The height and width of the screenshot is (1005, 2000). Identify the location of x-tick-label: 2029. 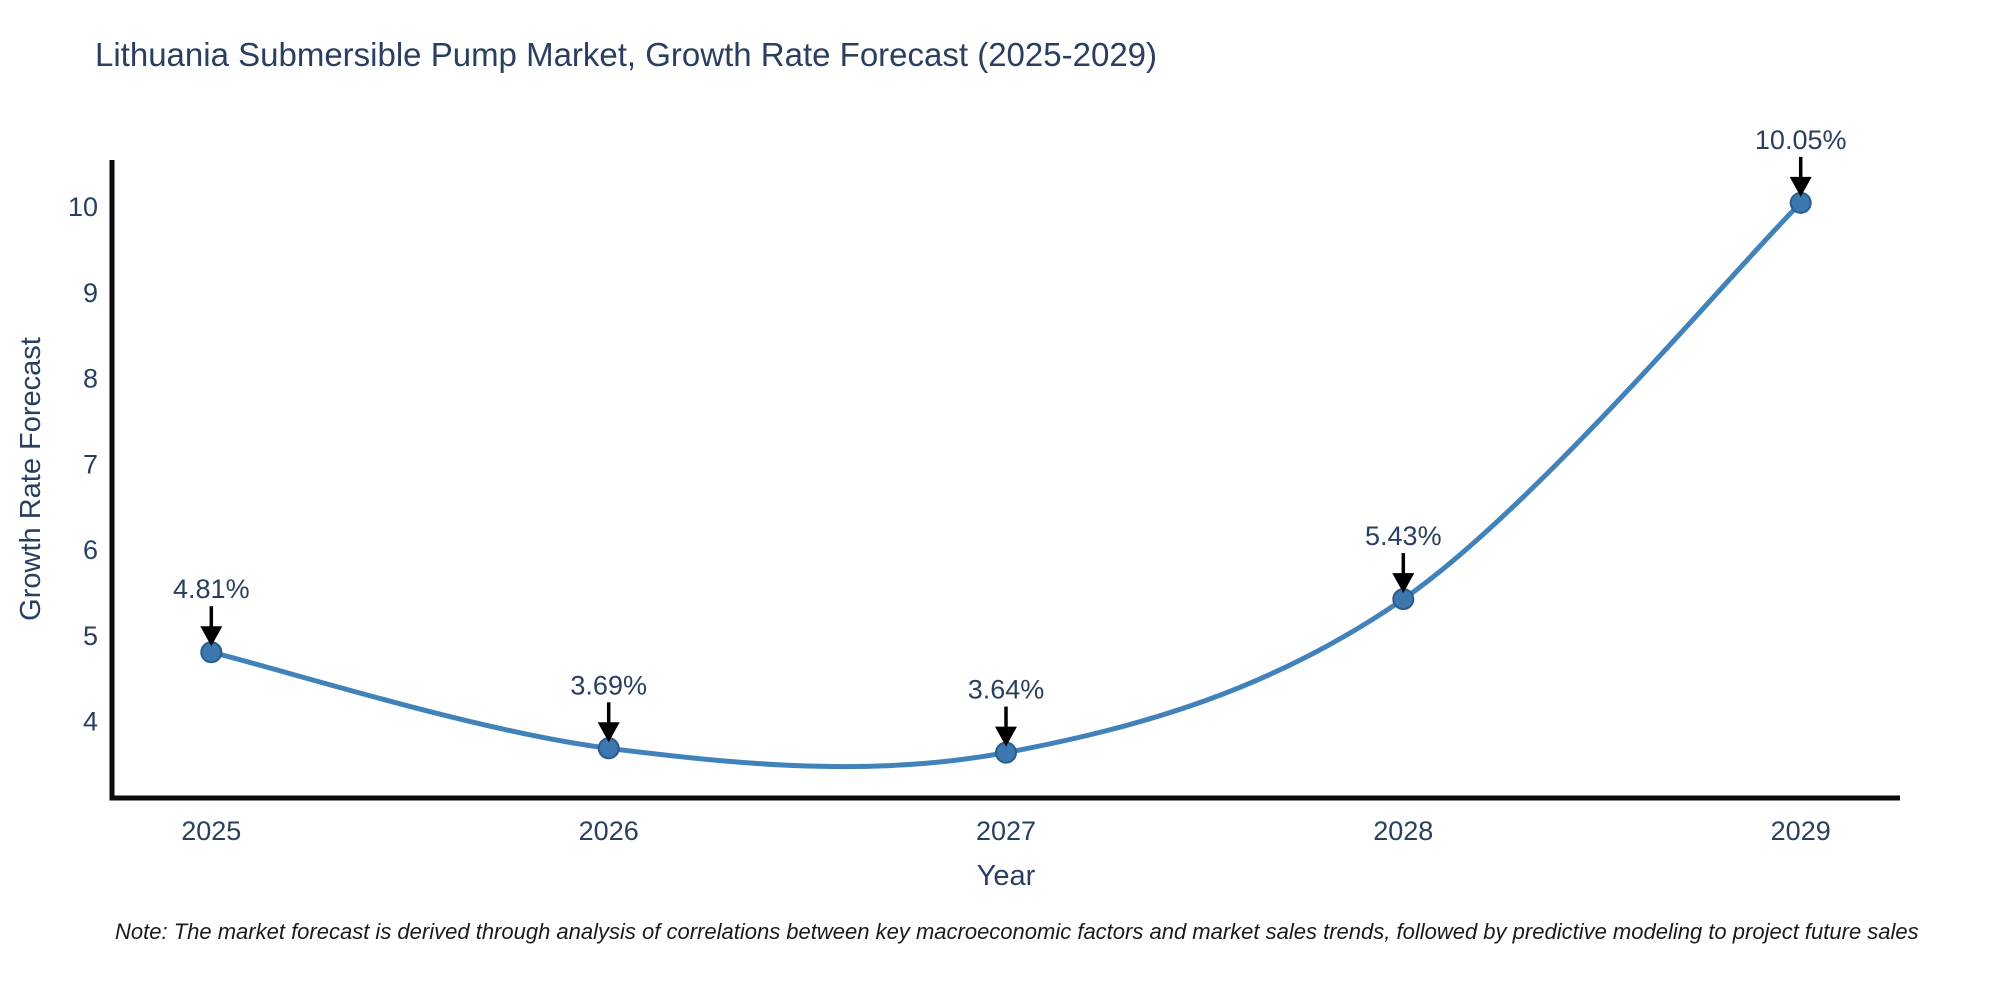
(1801, 831).